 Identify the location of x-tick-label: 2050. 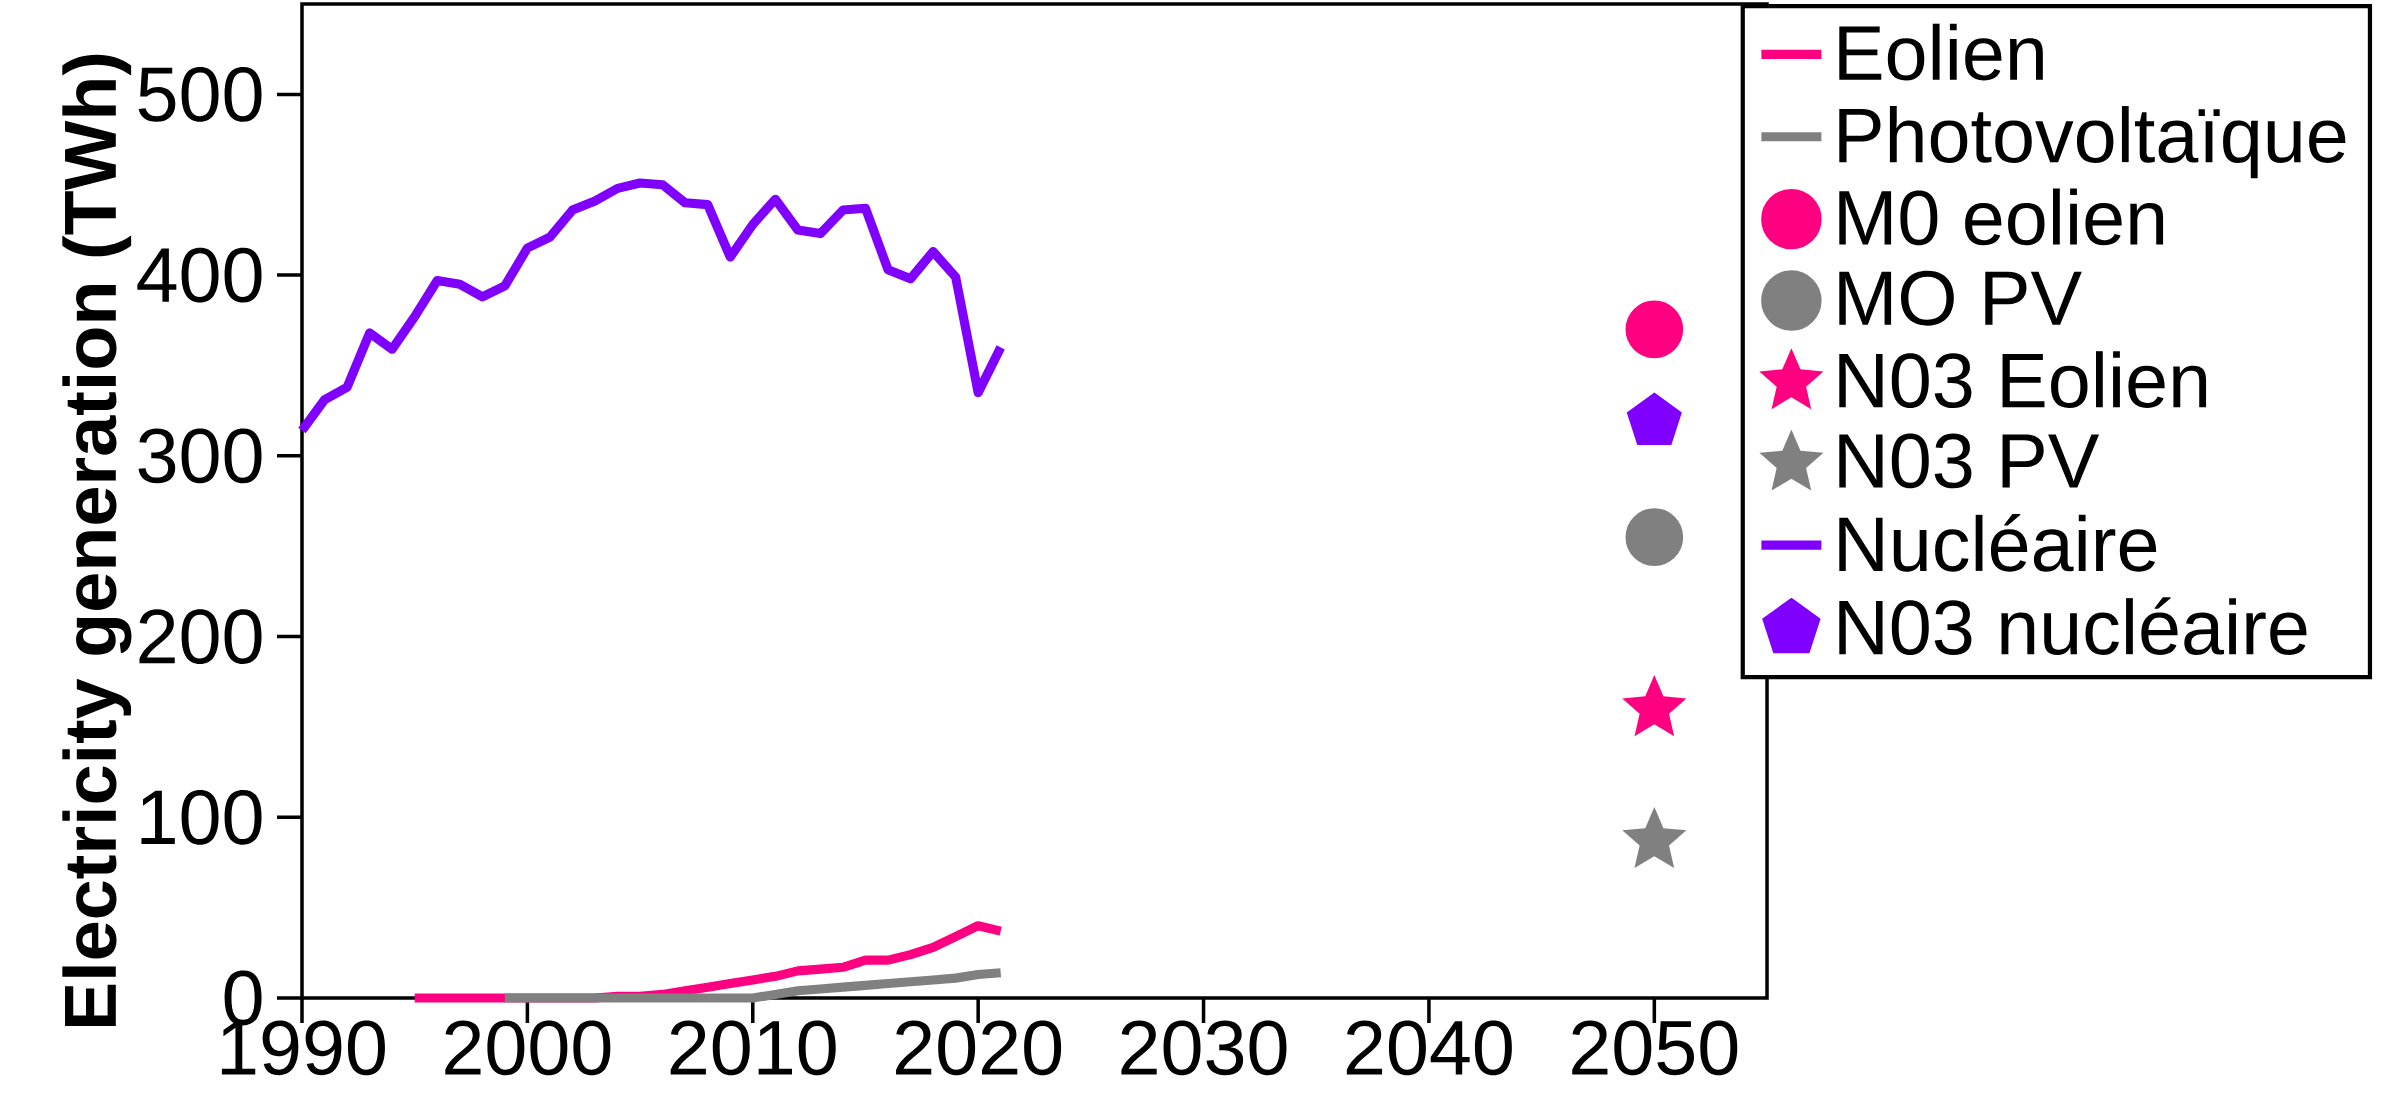
(1655, 1048).